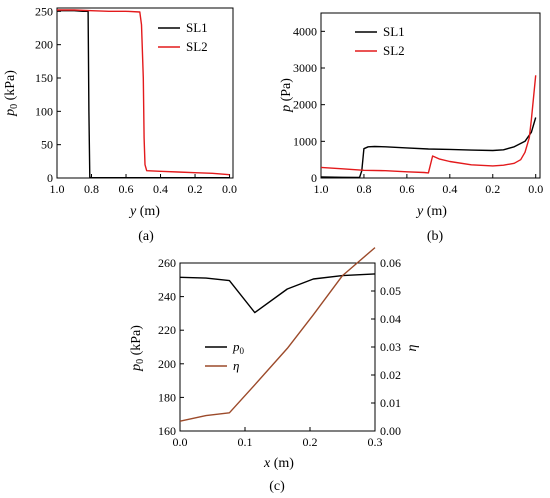 The image size is (550, 498). What do you see at coordinates (236, 365) in the screenshot?
I see `panel-c-legend-label-2: η` at bounding box center [236, 365].